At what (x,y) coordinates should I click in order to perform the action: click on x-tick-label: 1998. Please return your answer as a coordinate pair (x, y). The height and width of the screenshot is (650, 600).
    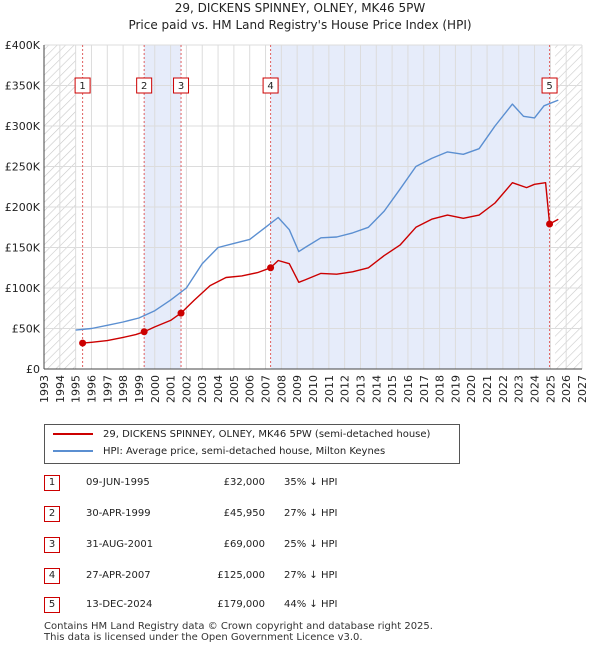
    Looking at the image, I should click on (123, 389).